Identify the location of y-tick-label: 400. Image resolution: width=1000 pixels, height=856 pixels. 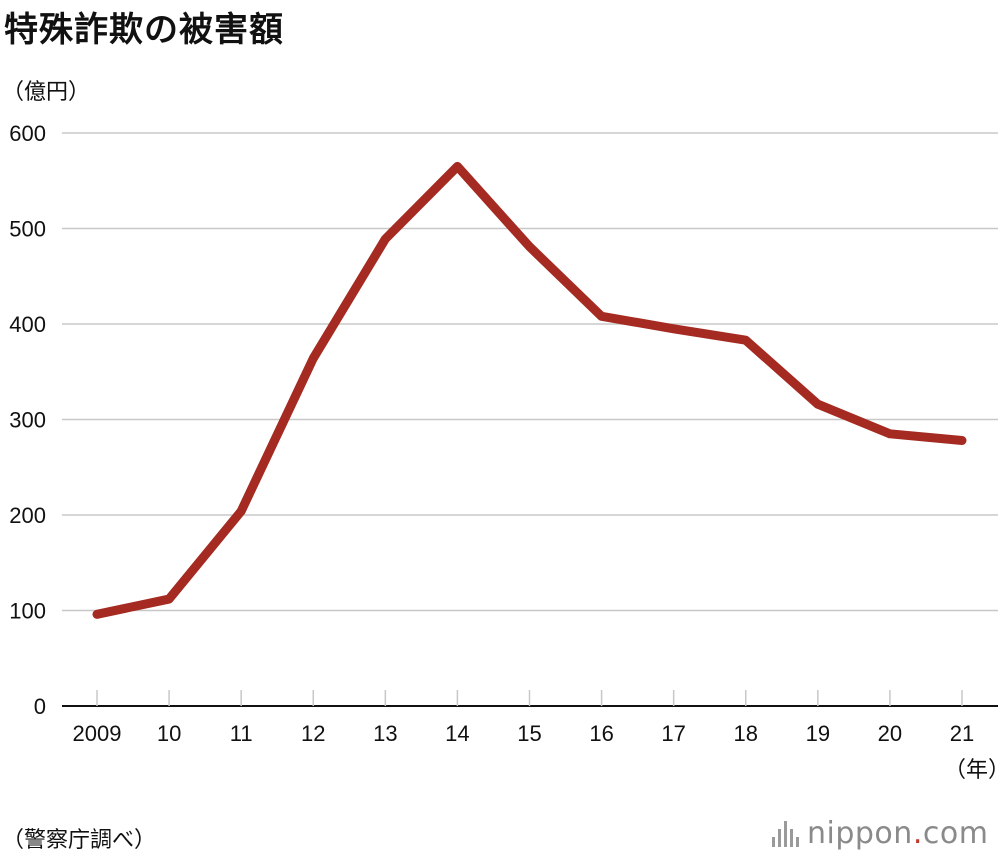
(27, 324).